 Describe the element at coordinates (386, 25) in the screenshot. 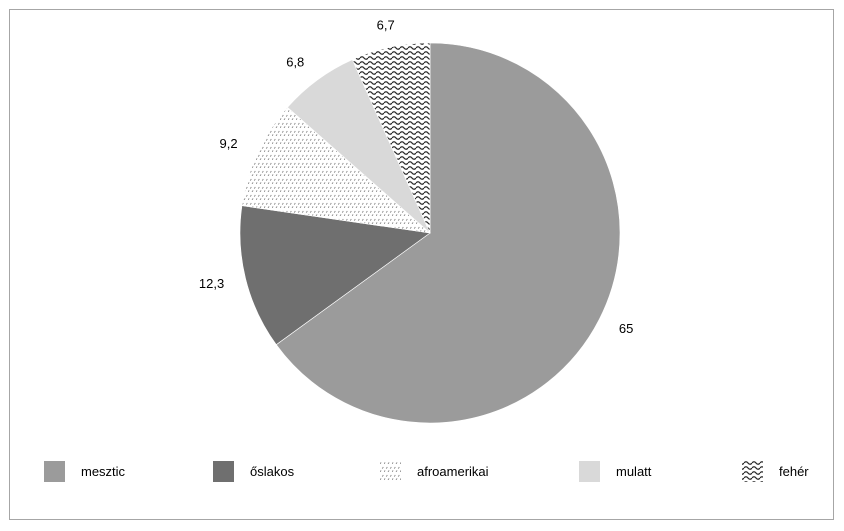

I see `data-label-feher: 6,7` at that location.